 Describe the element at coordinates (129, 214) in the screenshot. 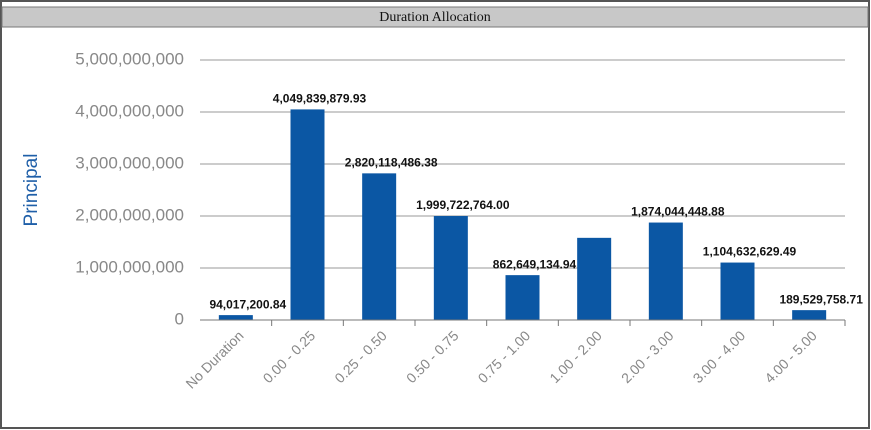

I see `y-tick-label: 2,000,000,000` at that location.